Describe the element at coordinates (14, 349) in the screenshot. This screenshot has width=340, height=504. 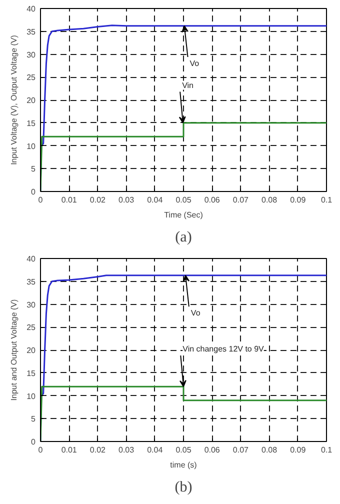
I see `y-axis-title: Input and Output Voltage (V)` at that location.